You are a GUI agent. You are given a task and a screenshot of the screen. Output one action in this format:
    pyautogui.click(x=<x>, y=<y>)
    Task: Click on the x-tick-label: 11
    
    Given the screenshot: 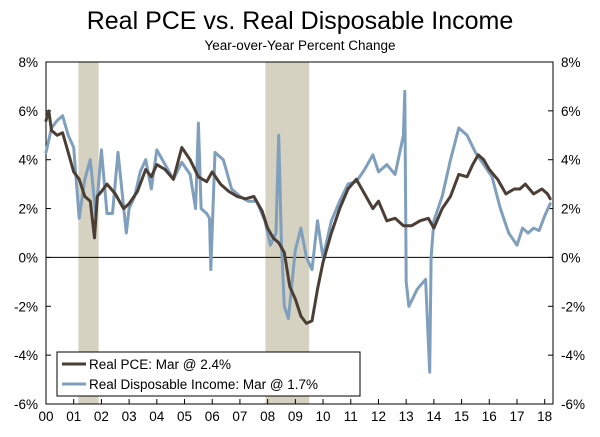 What is the action you would take?
    pyautogui.click(x=351, y=416)
    